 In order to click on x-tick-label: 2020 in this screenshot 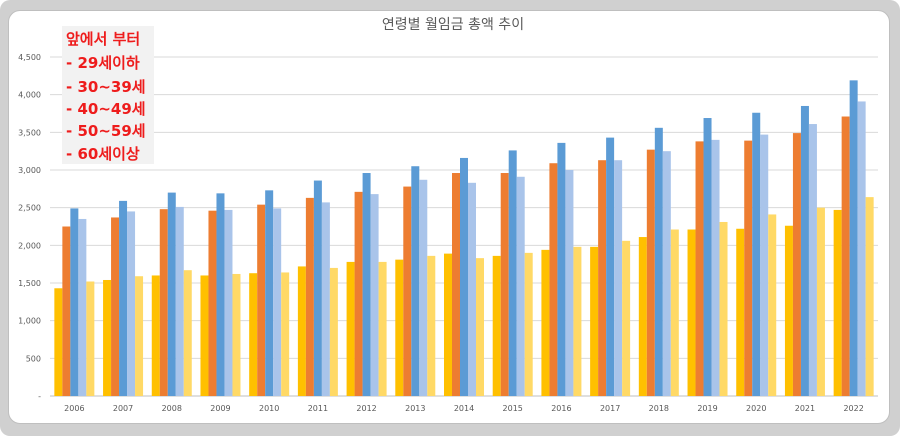, I will do `click(756, 408)`.